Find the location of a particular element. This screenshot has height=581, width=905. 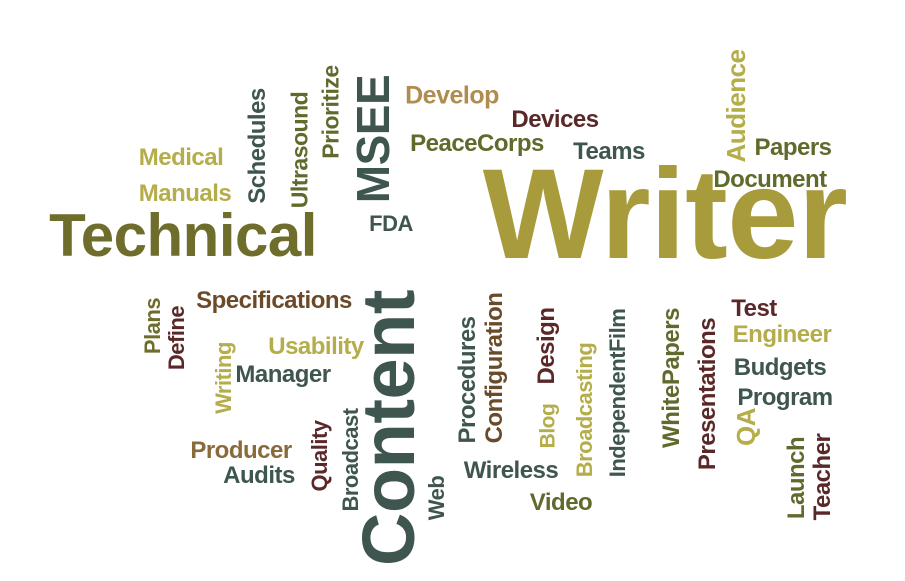

word-independentfilm: IndependentFilm is located at coordinates (617, 393).